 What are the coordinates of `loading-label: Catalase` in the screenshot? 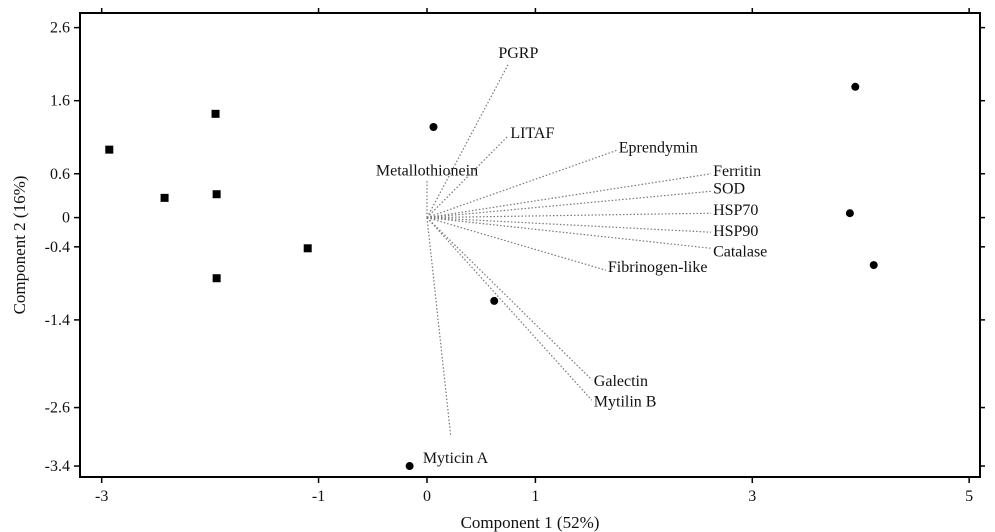 It's located at (740, 251).